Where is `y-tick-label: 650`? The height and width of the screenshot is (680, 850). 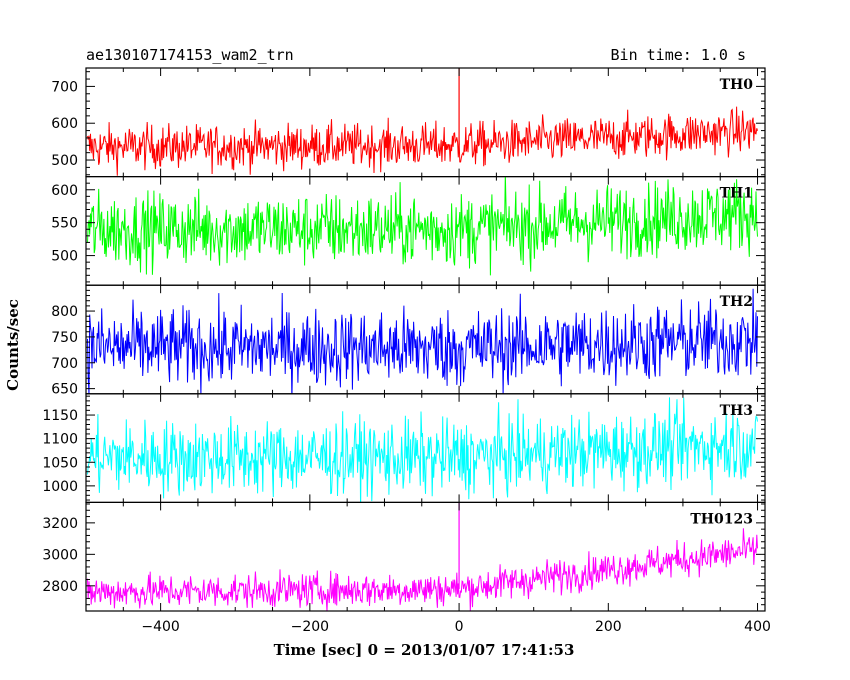
y-tick-label: 650 is located at coordinates (64, 390).